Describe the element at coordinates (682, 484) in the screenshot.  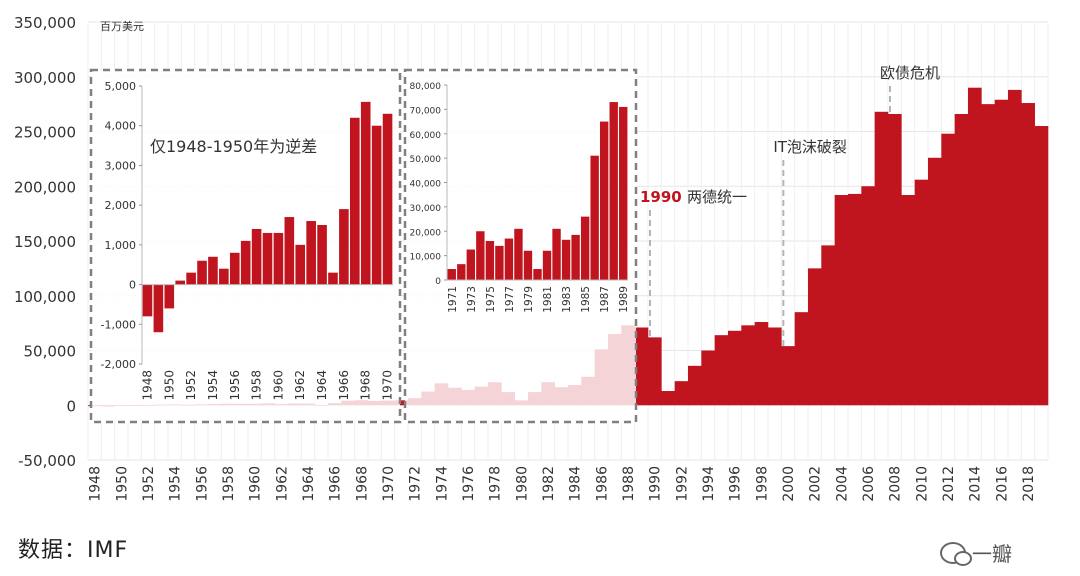
I see `x-tick-label: 1992` at that location.